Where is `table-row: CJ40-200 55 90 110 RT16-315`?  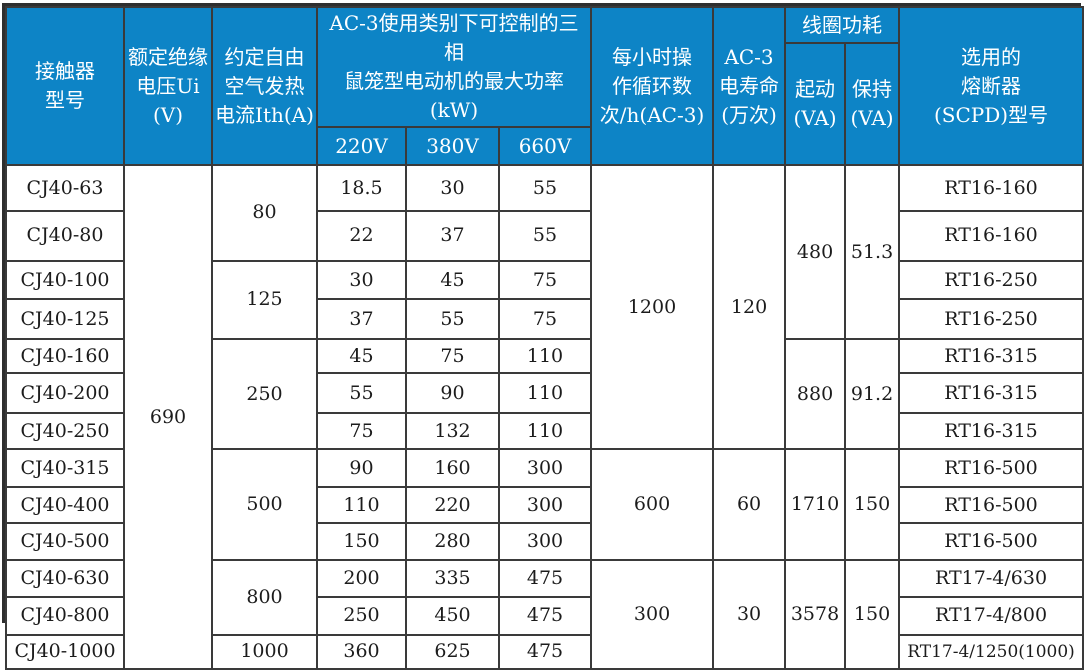
table-row: CJ40-200 55 90 110 RT16-315 is located at coordinates (545, 393).